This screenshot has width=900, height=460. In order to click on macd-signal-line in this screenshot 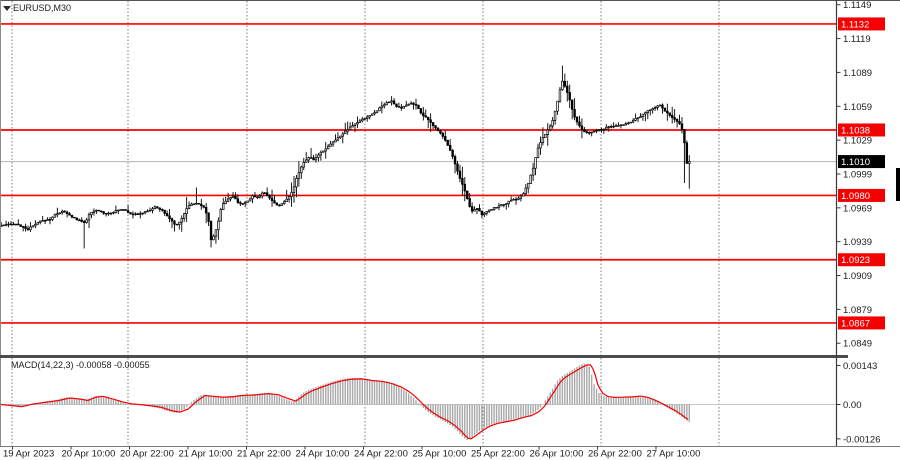, I will do `click(344, 402)`.